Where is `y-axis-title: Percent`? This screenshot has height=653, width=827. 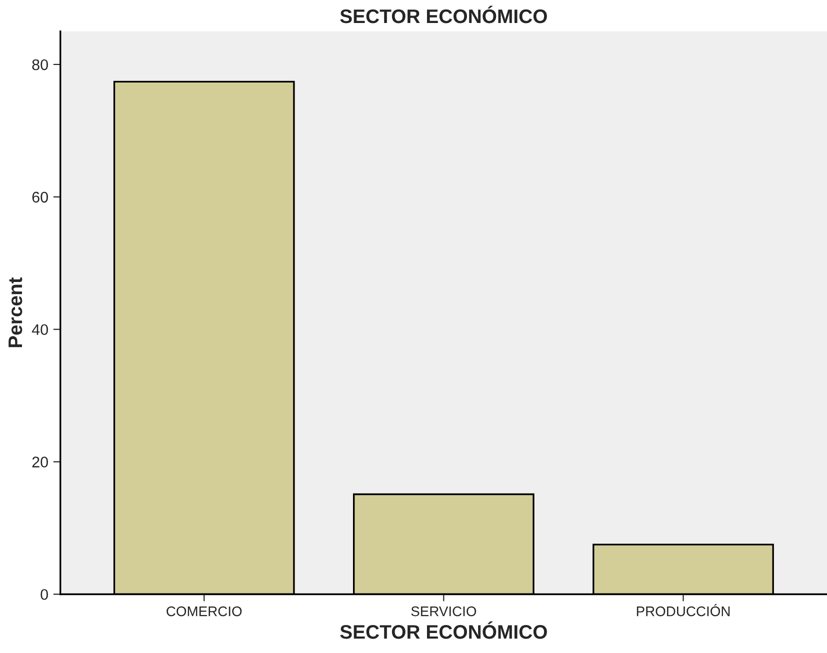
y-axis-title: Percent is located at coordinates (15, 312).